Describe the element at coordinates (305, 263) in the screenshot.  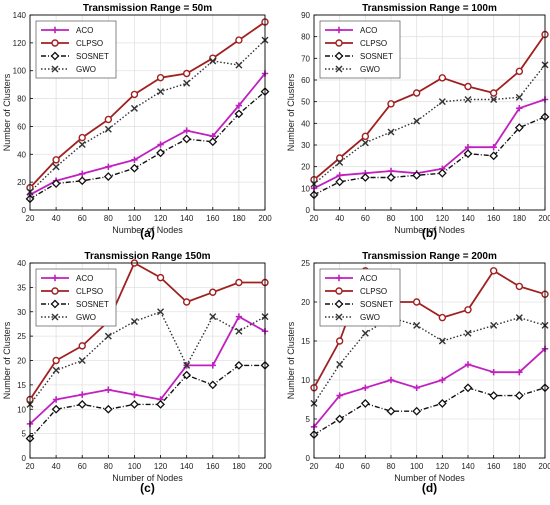
I see `y-tick-label: 25` at that location.